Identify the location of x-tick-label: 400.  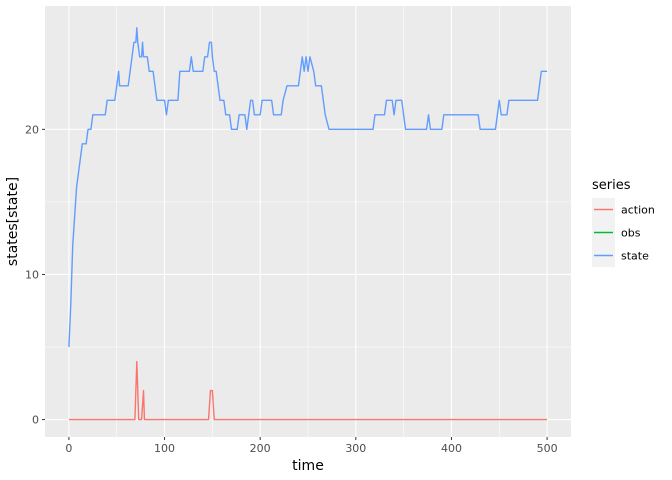
(451, 448).